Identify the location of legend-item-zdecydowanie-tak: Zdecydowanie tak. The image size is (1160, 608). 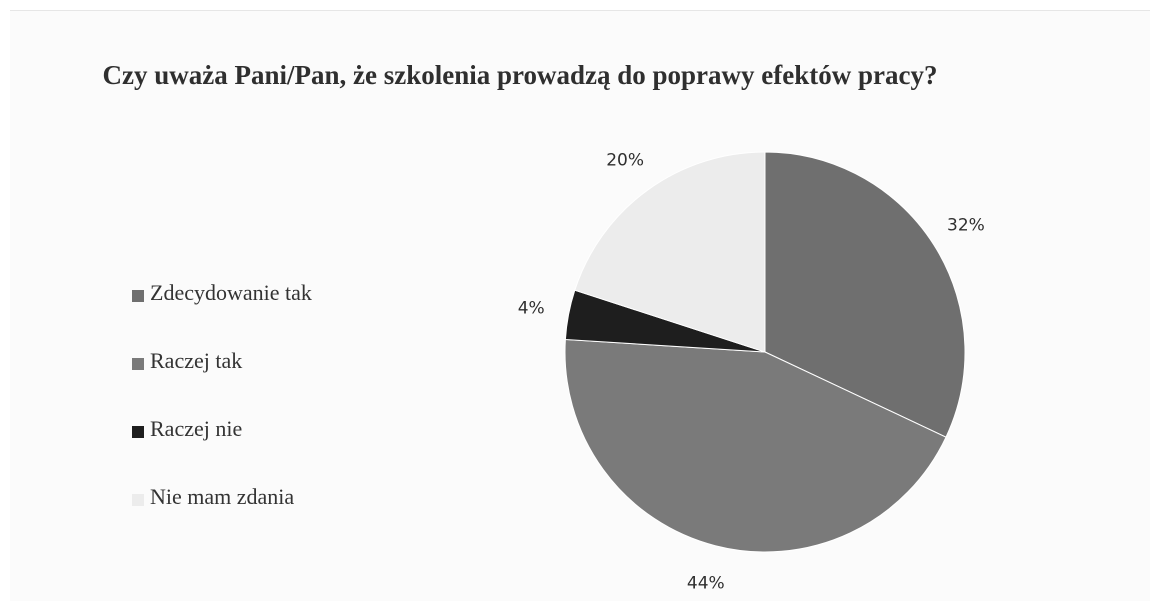
(262, 314).